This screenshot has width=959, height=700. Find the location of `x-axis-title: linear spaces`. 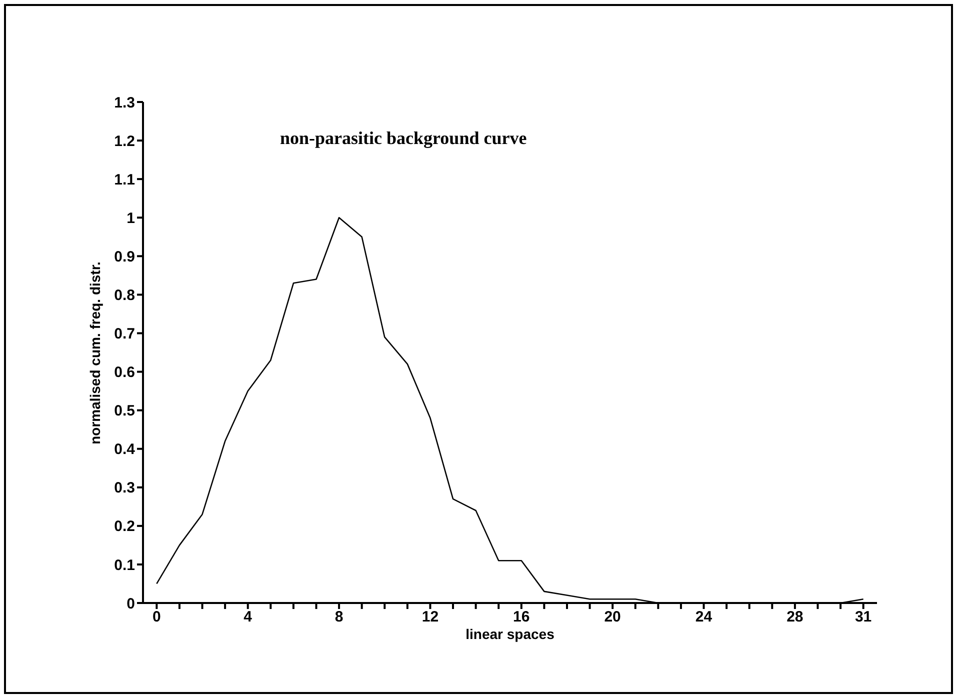

x-axis-title: linear spaces is located at coordinates (510, 634).